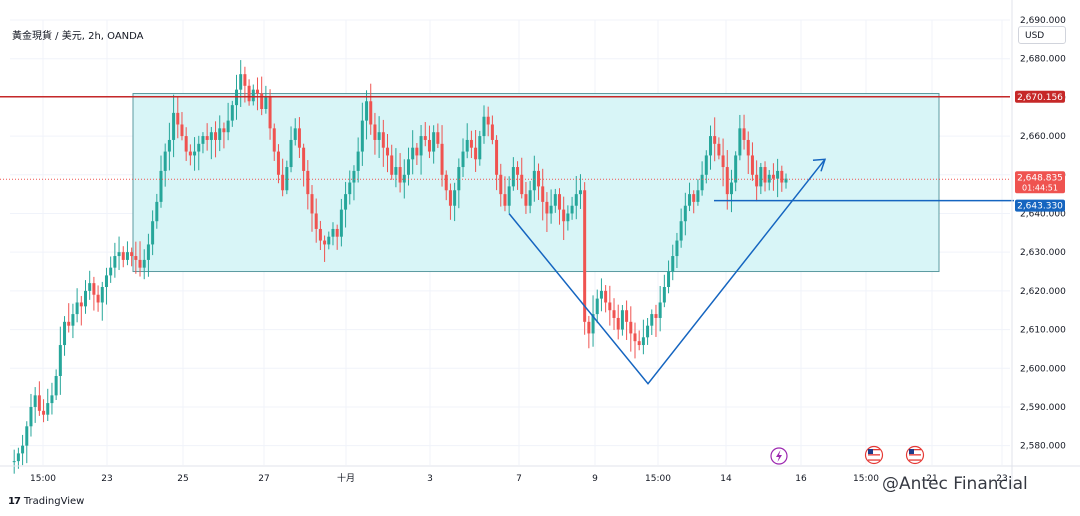  Describe the element at coordinates (263, 479) in the screenshot. I see `x-tick-label: 27` at that location.